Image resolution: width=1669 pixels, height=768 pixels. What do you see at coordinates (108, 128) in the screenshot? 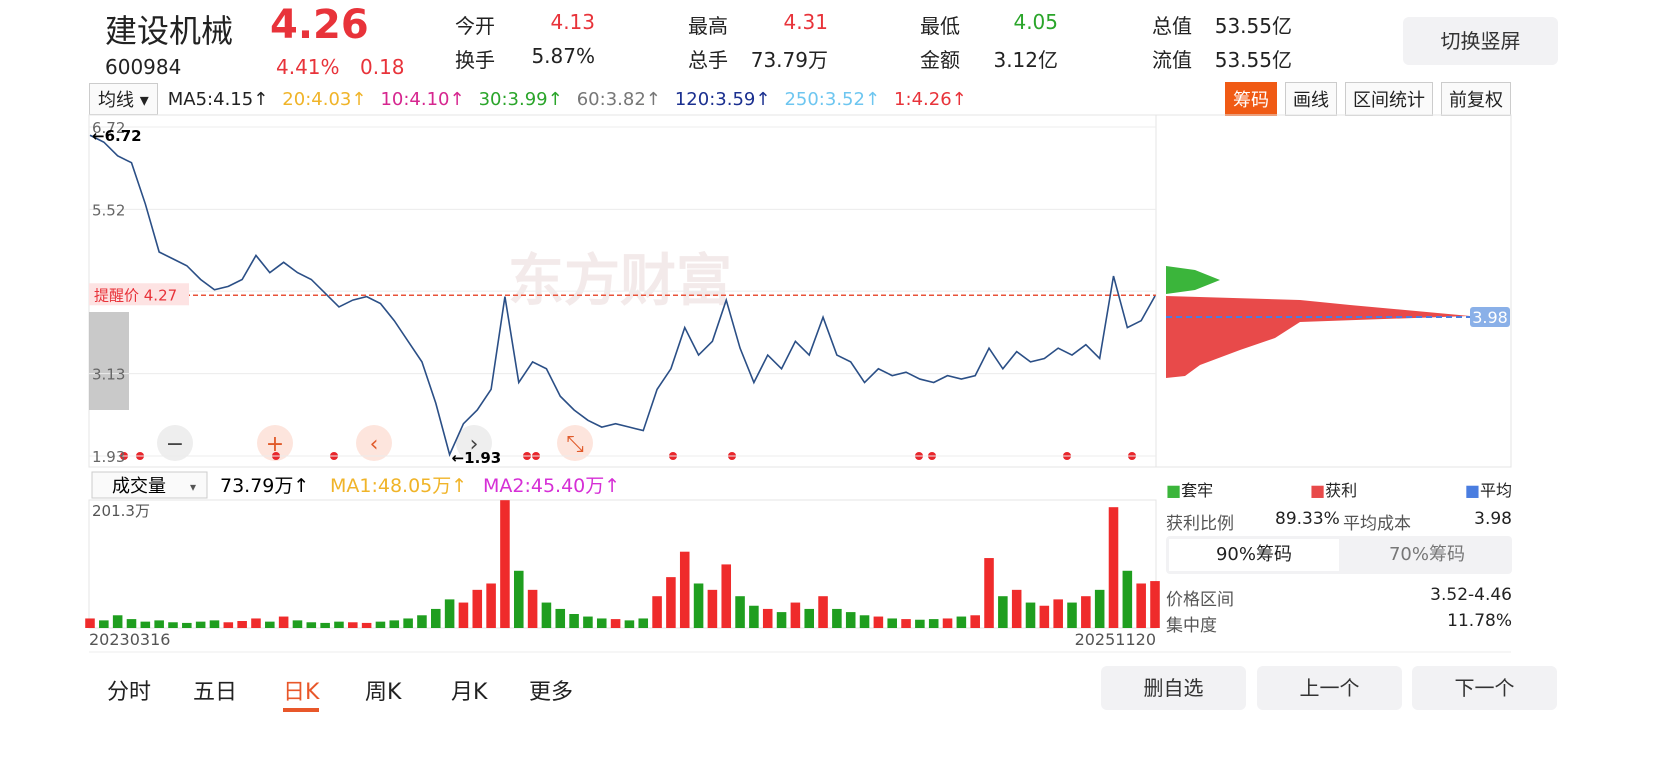
I see `y-tick-label: 6.72` at bounding box center [108, 128].